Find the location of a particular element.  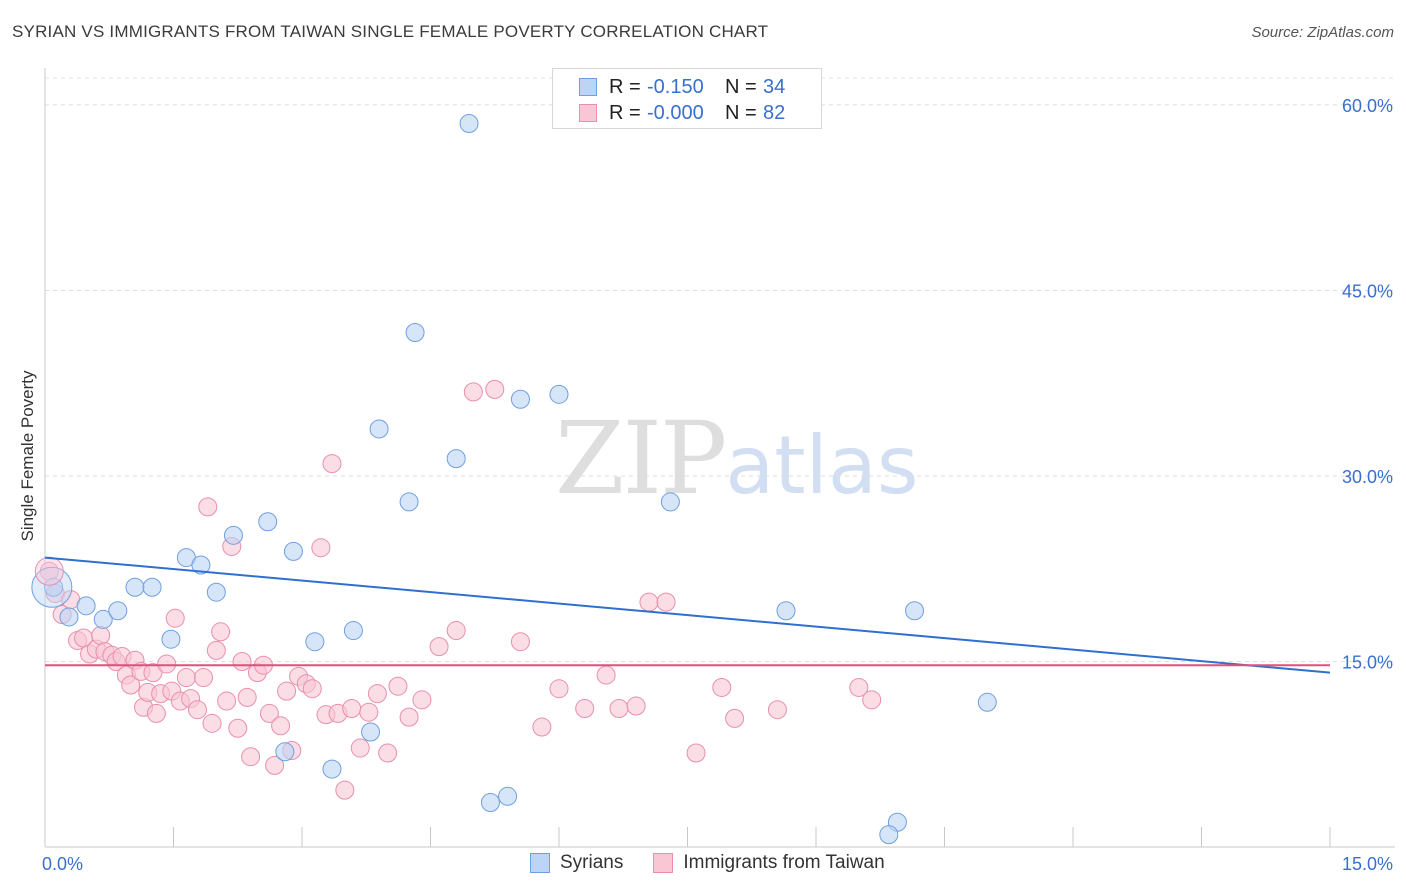

syrians-trend-line is located at coordinates (687, 615).